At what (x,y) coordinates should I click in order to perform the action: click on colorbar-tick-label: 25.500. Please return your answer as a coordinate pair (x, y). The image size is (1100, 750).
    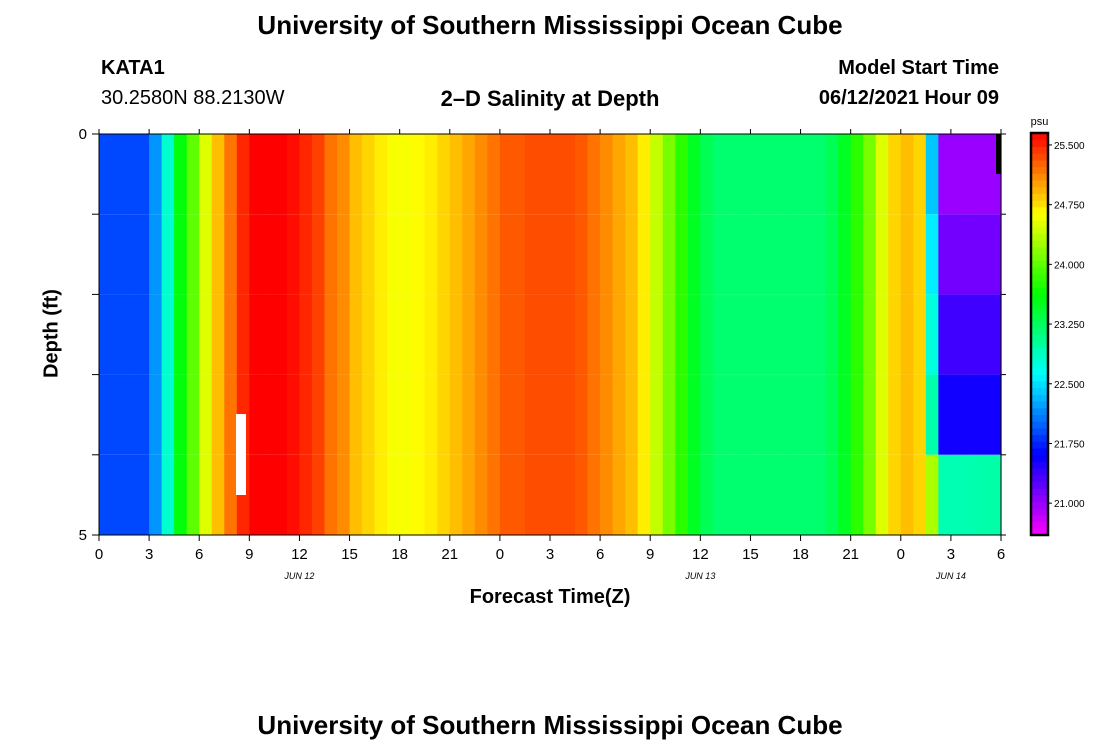
    Looking at the image, I should click on (1069, 146).